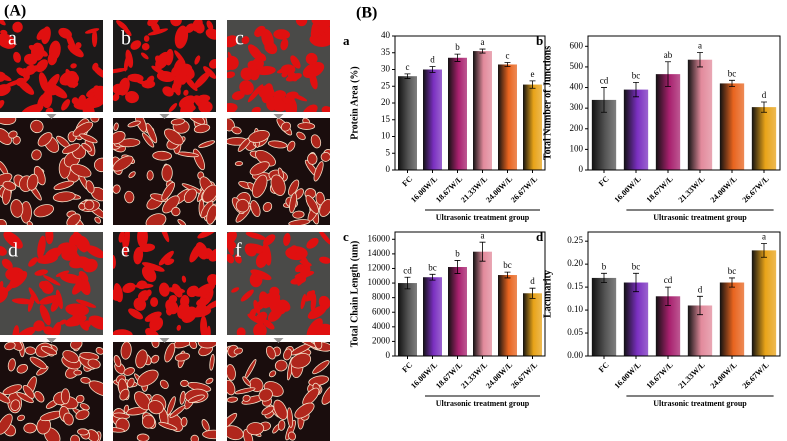  What do you see at coordinates (539, 40) in the screenshot?
I see `panel-label: b` at bounding box center [539, 40].